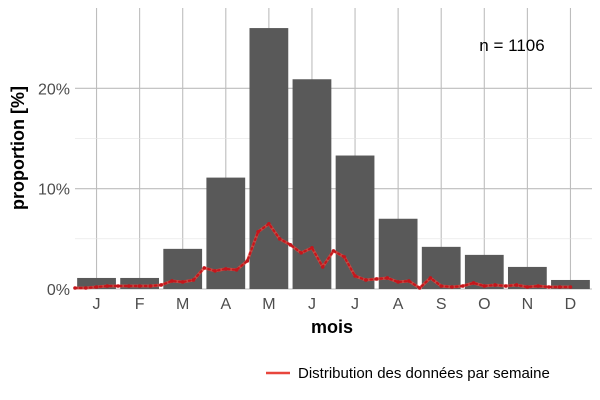  Describe the element at coordinates (54, 89) in the screenshot. I see `y-tick-label: 20%` at that location.